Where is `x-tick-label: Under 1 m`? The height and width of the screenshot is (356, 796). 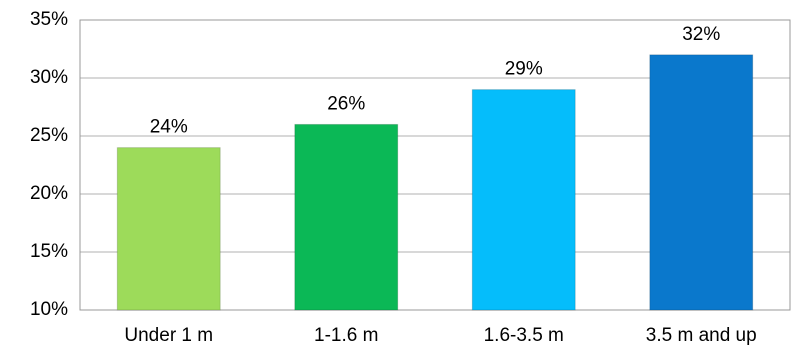
x-tick-label: Under 1 m is located at coordinates (168, 335).